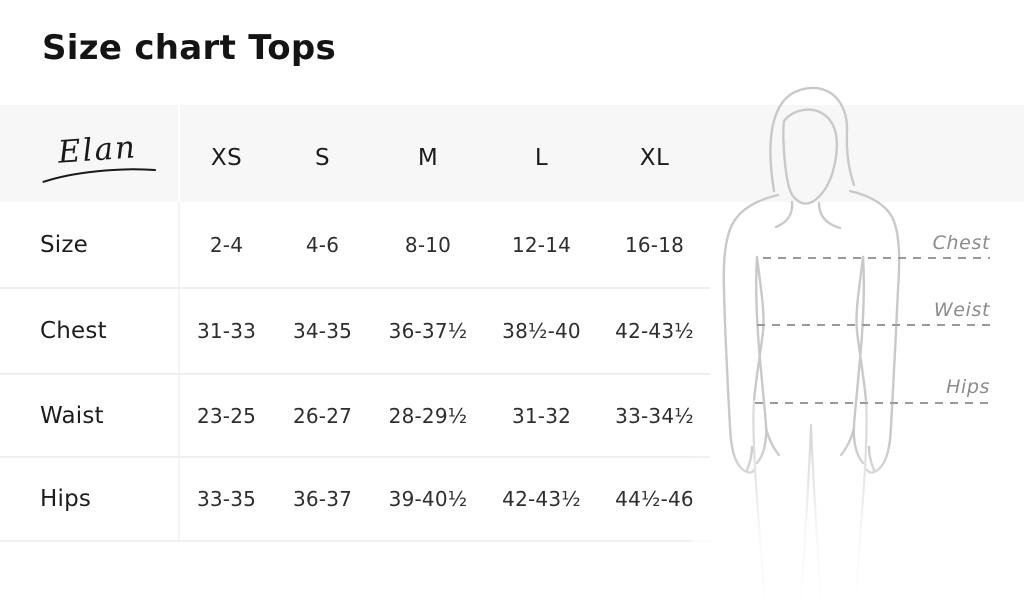 This screenshot has width=1024, height=605. Describe the element at coordinates (759, 500) in the screenshot. I see `left-leg-outline` at that location.